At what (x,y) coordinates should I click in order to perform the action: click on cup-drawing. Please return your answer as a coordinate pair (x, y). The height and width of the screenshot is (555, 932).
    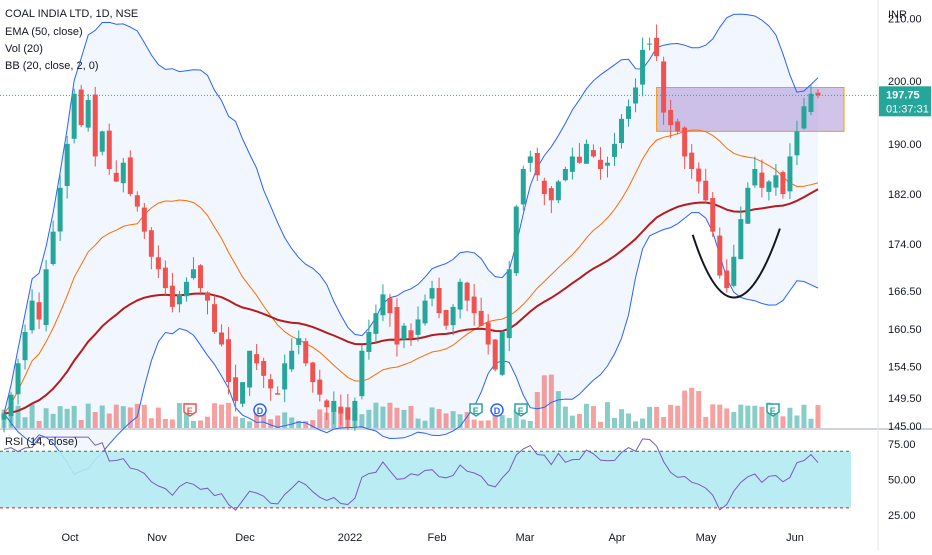
    Looking at the image, I should click on (736, 263).